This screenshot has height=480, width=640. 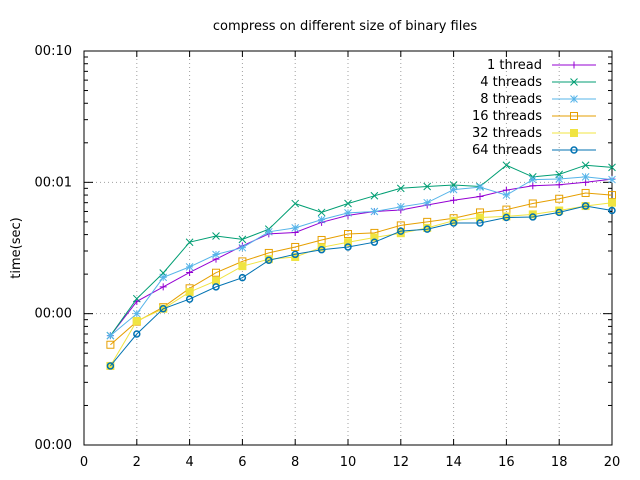 What do you see at coordinates (511, 82) in the screenshot?
I see `legend-label: 4 threads` at bounding box center [511, 82].